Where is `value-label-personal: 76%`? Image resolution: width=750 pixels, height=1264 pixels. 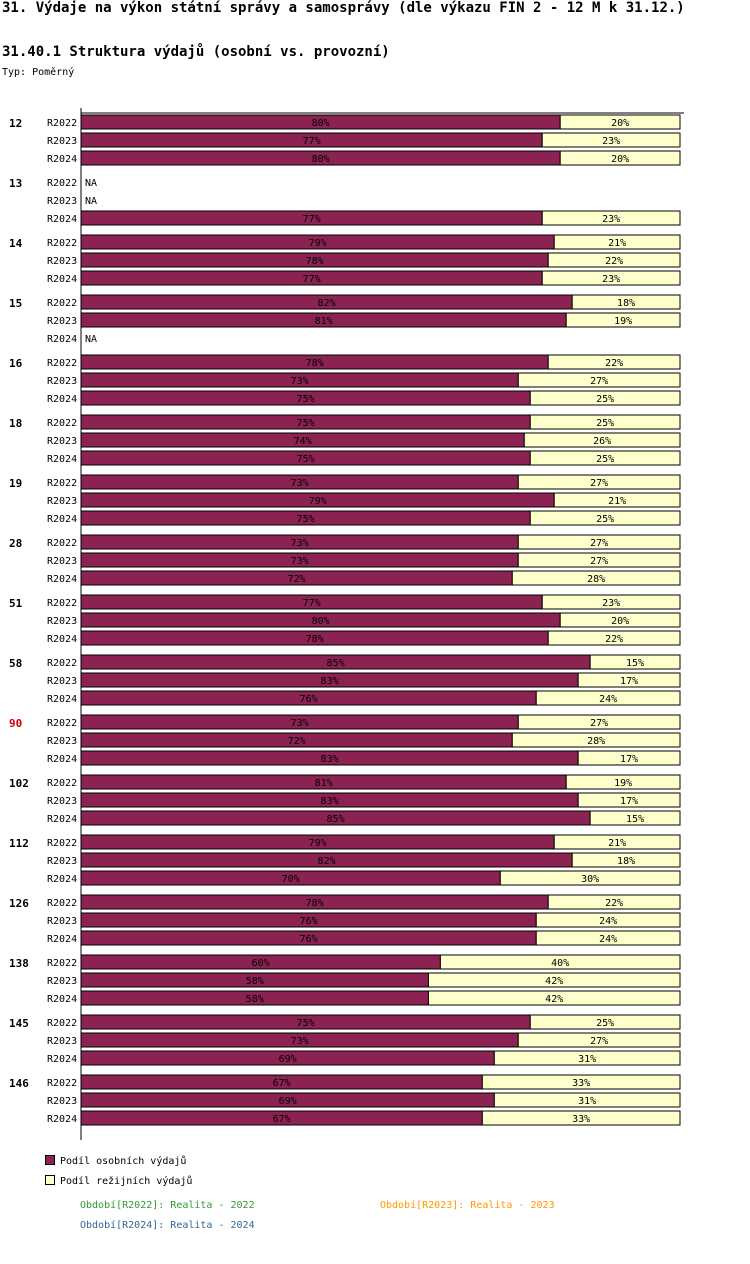 value-label-personal: 76% is located at coordinates (309, 921).